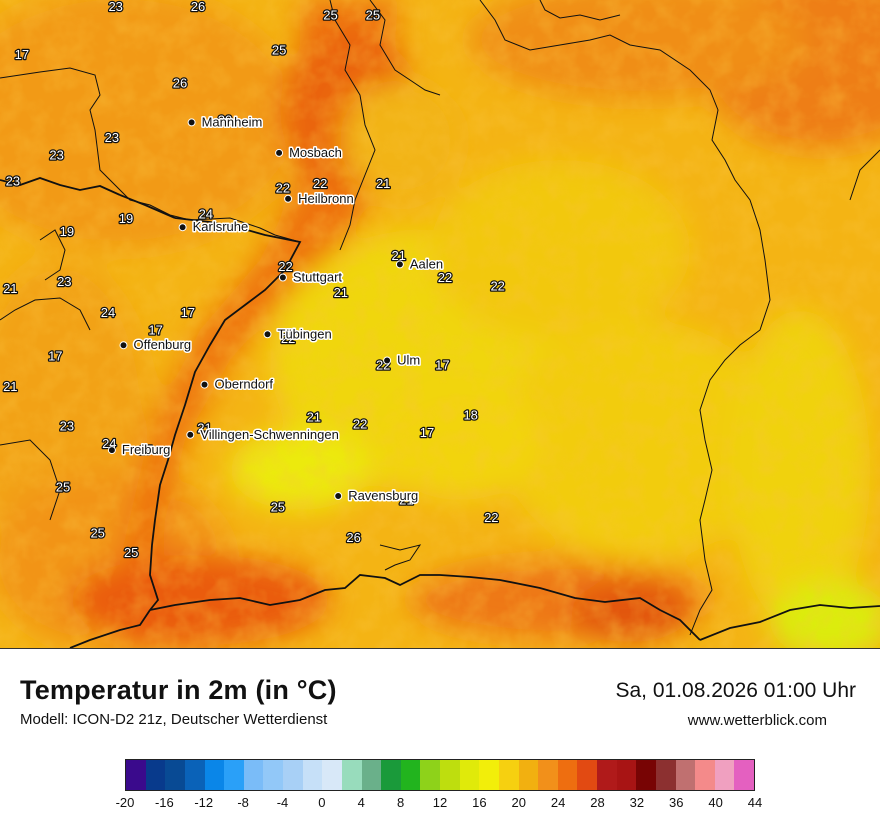 Image resolution: width=880 pixels, height=831 pixels. I want to click on legend-tick-label: 28, so click(597, 802).